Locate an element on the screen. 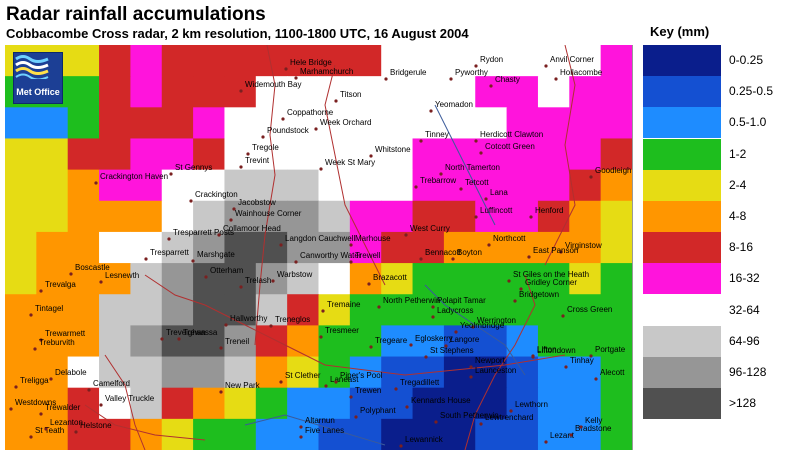 The width and height of the screenshot is (800, 458). town-label: Portgate is located at coordinates (610, 349).